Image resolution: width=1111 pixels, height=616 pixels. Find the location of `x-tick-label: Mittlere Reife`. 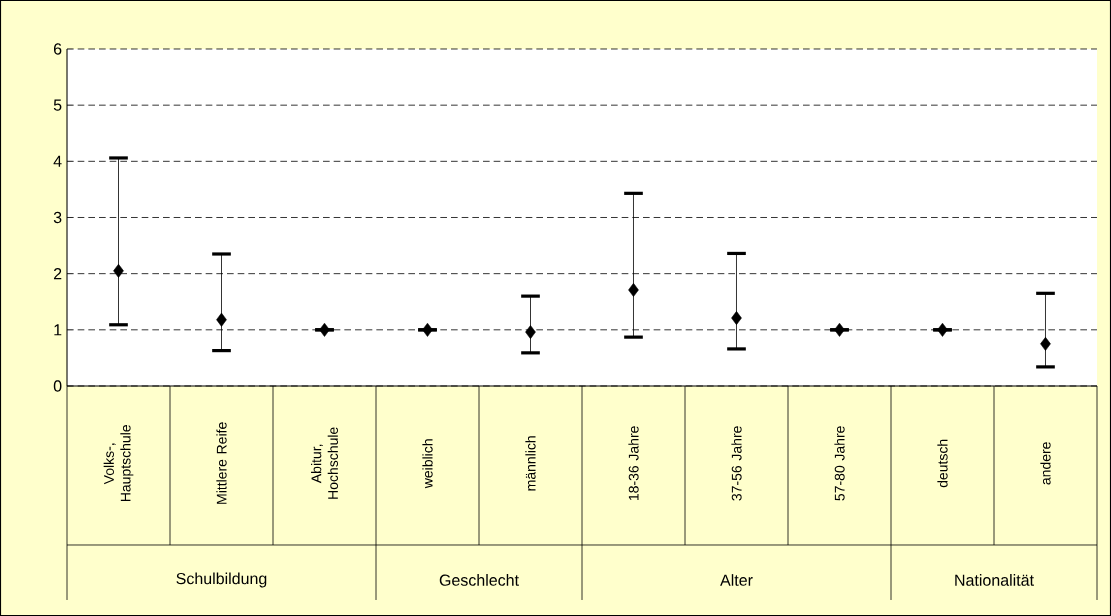

x-tick-label: Mittlere Reife is located at coordinates (221, 463).